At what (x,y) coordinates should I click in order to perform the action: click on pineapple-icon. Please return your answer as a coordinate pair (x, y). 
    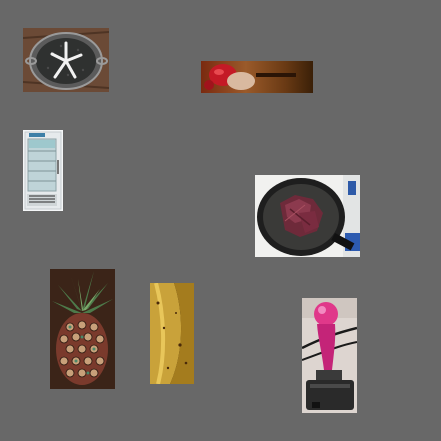
    Looking at the image, I should click on (82, 329).